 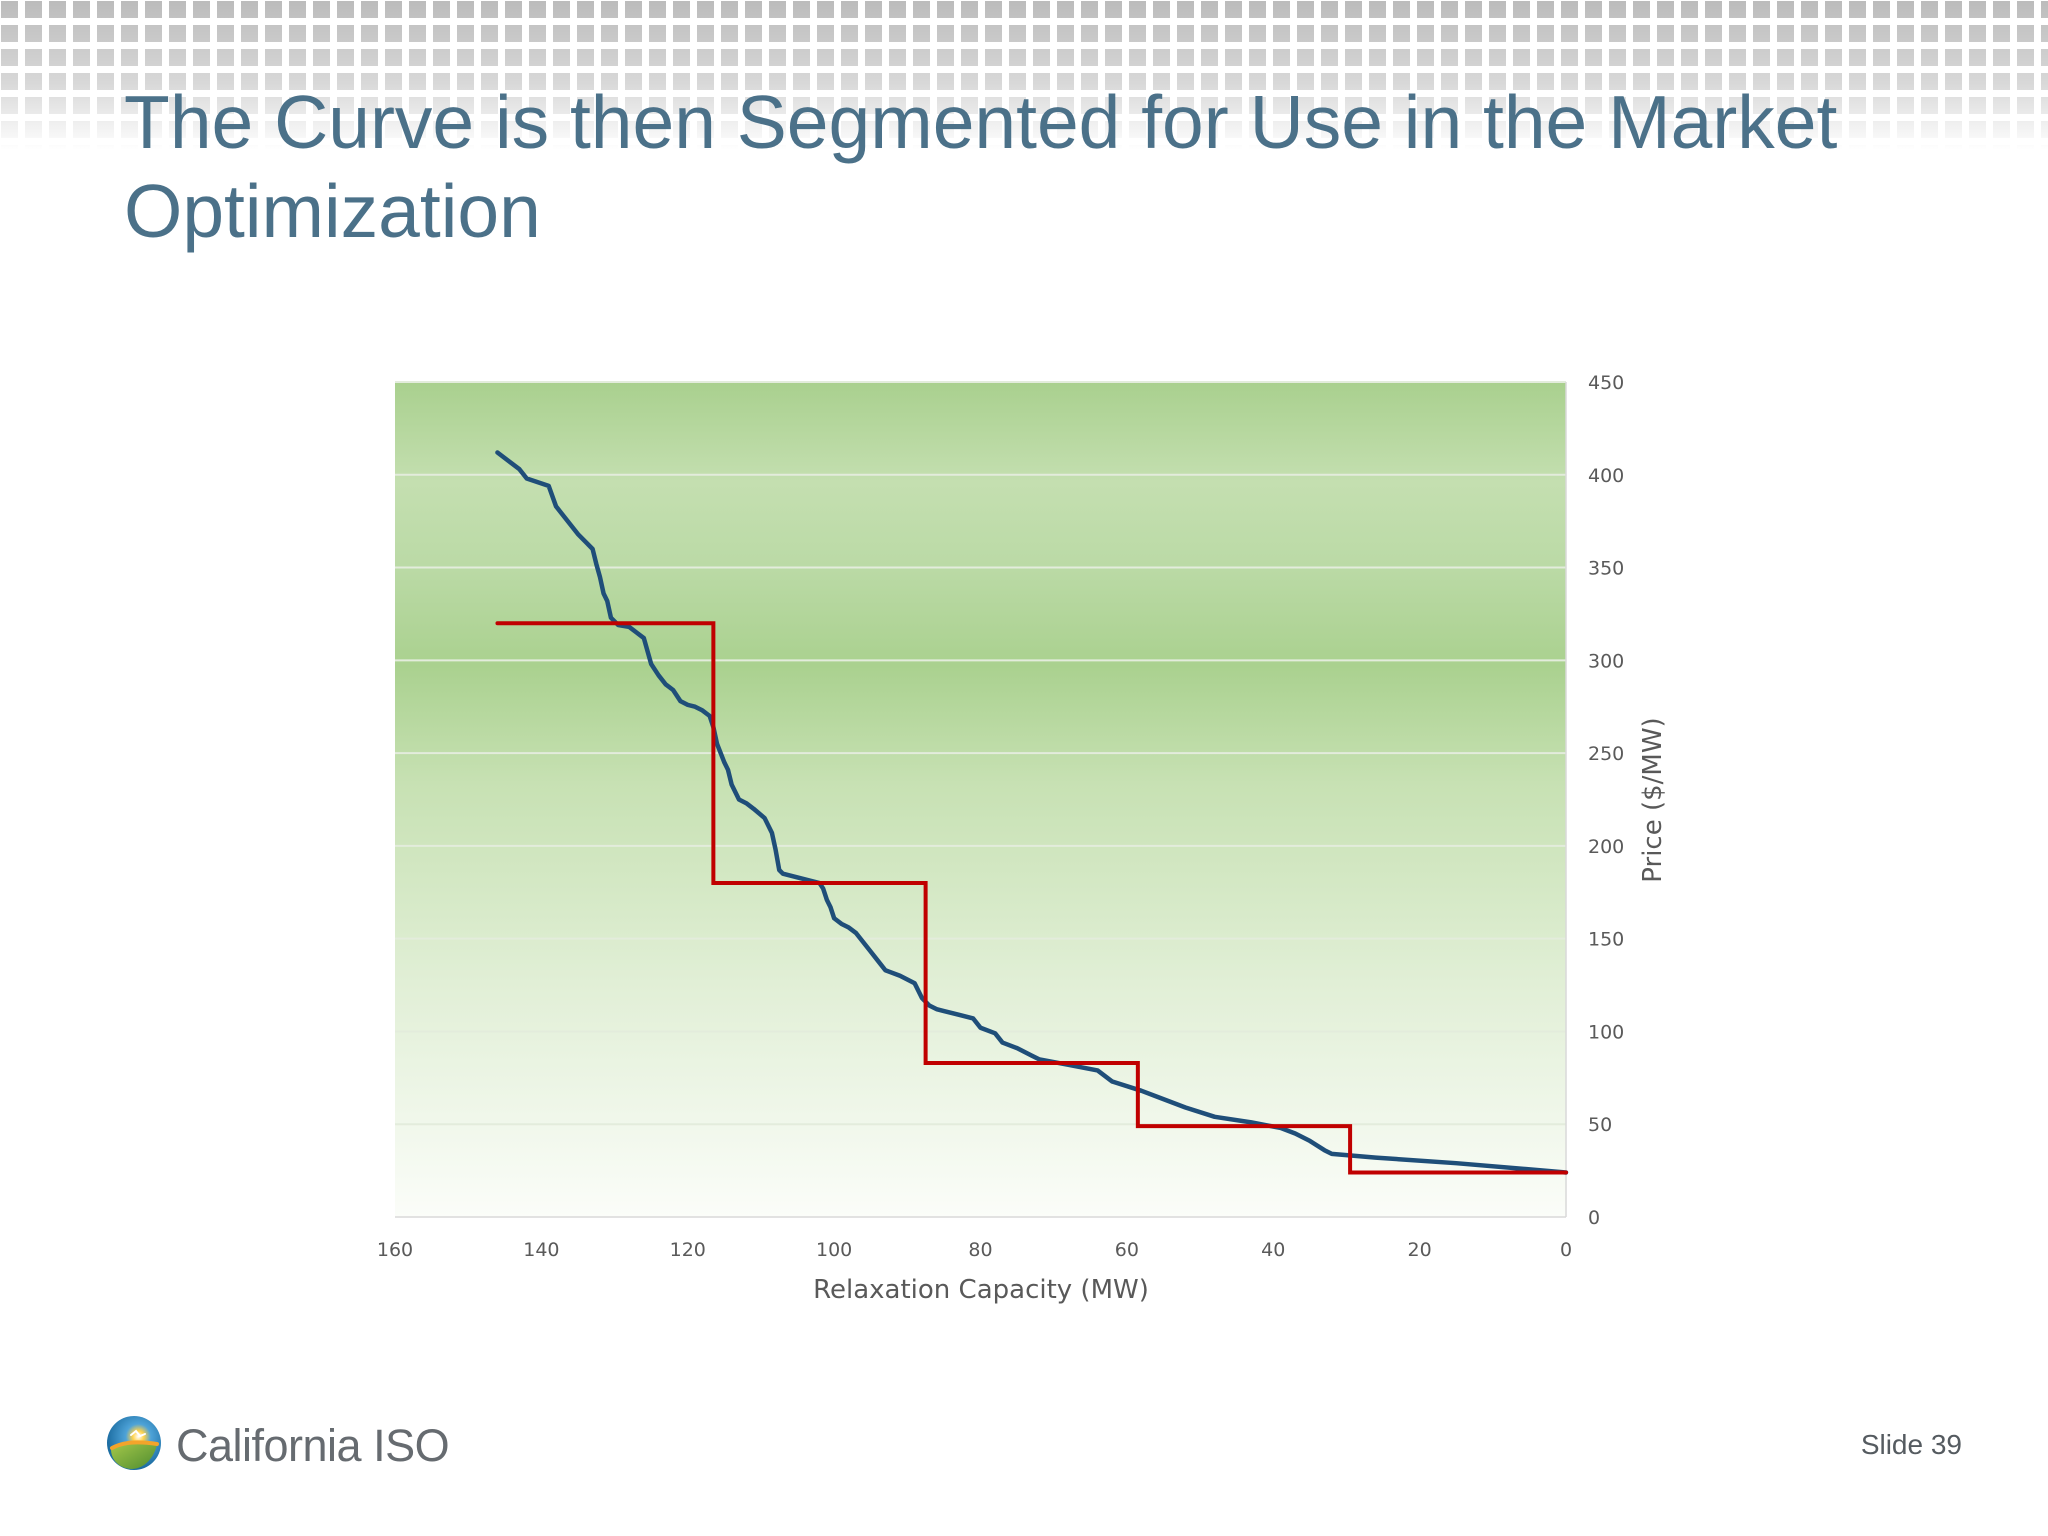 I want to click on x-tick-label: 80, so click(x=980, y=1250).